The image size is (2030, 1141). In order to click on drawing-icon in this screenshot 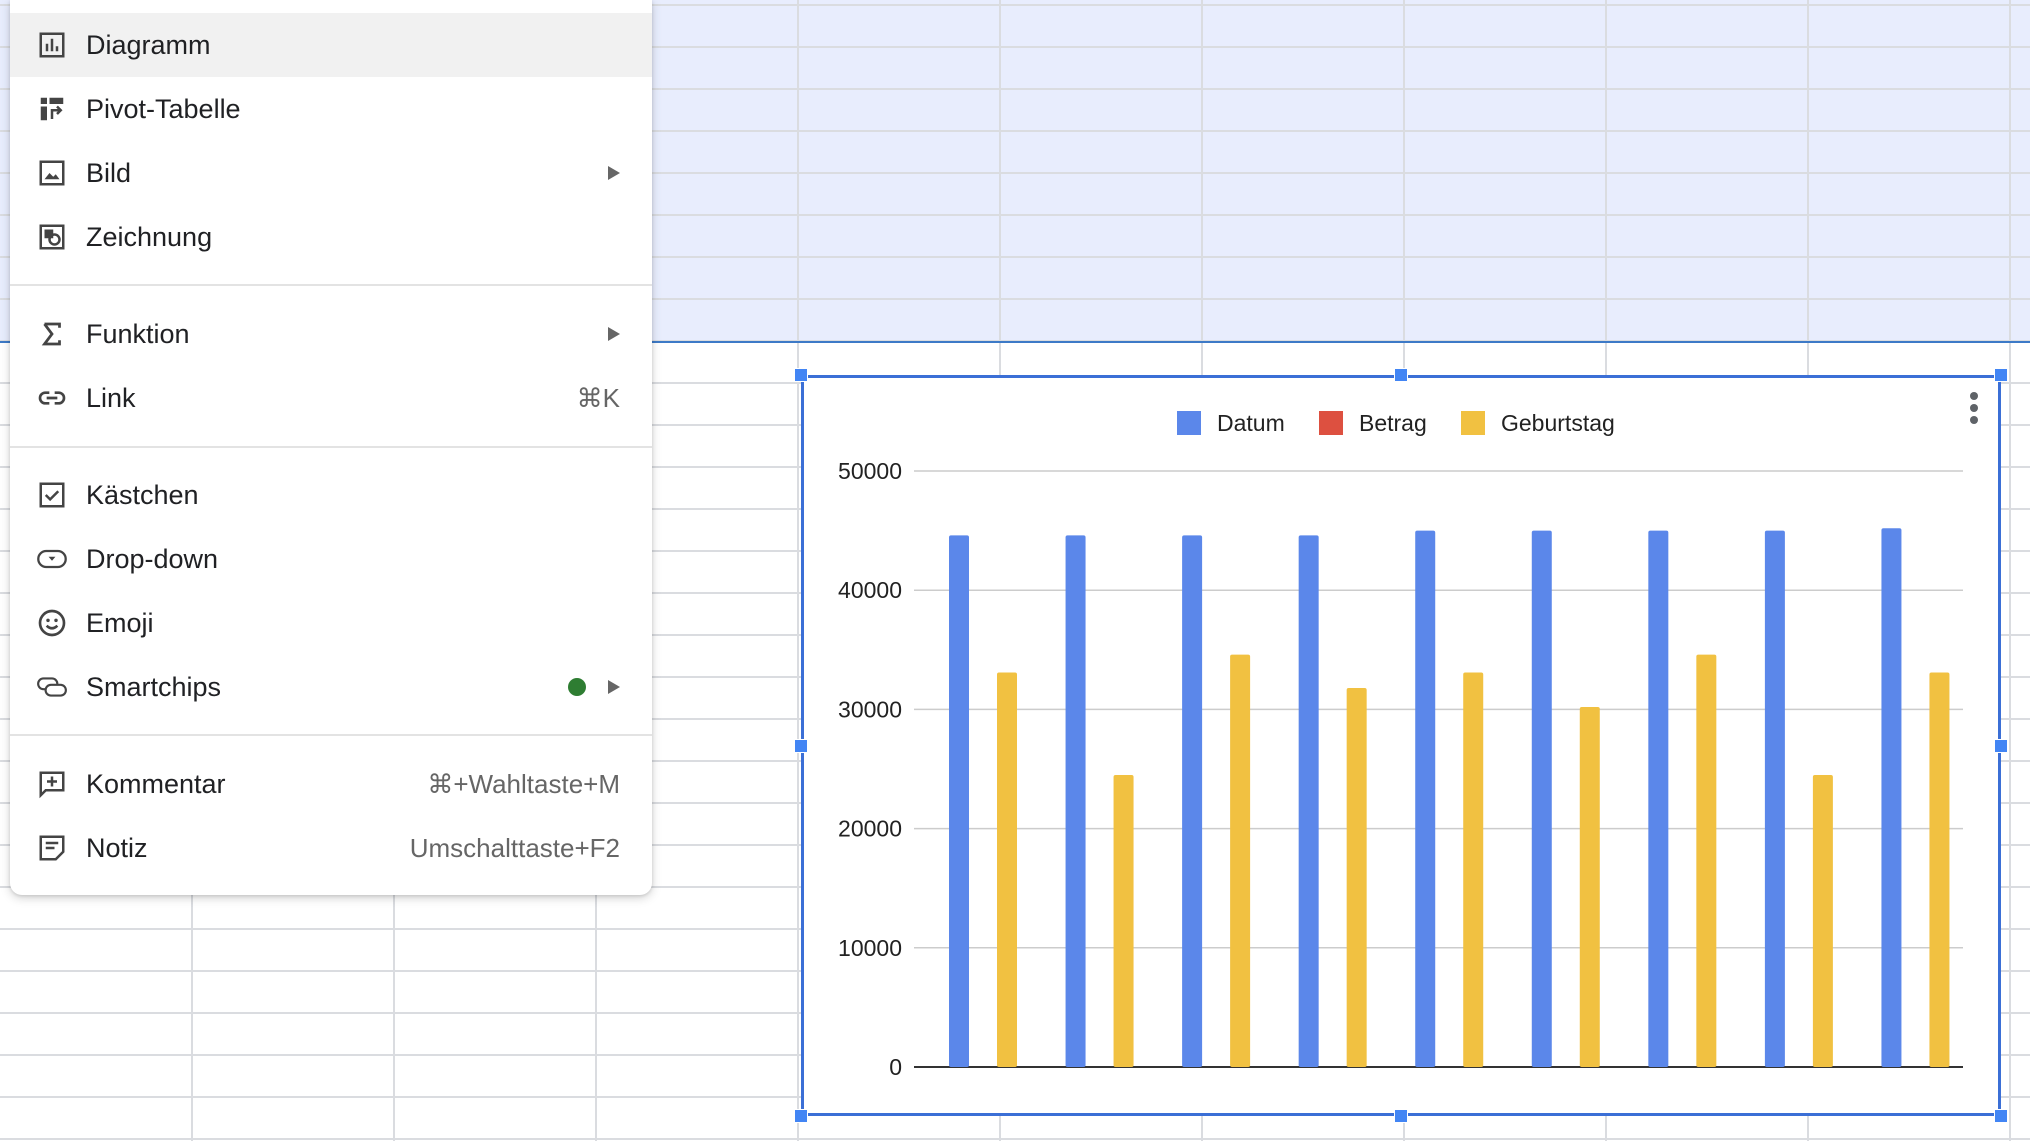, I will do `click(52, 237)`.